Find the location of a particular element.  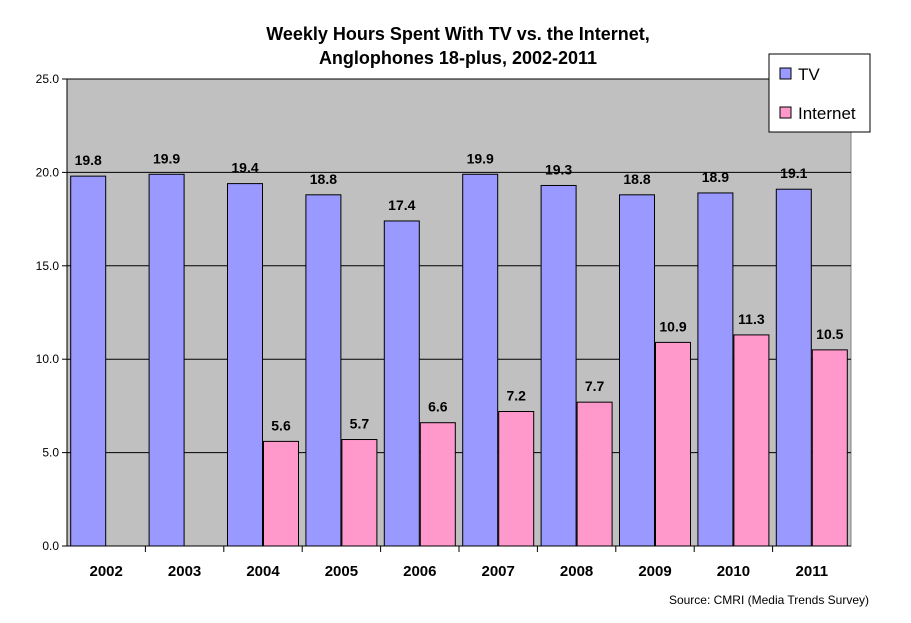

tv-data-label: 17.4 is located at coordinates (401, 205).